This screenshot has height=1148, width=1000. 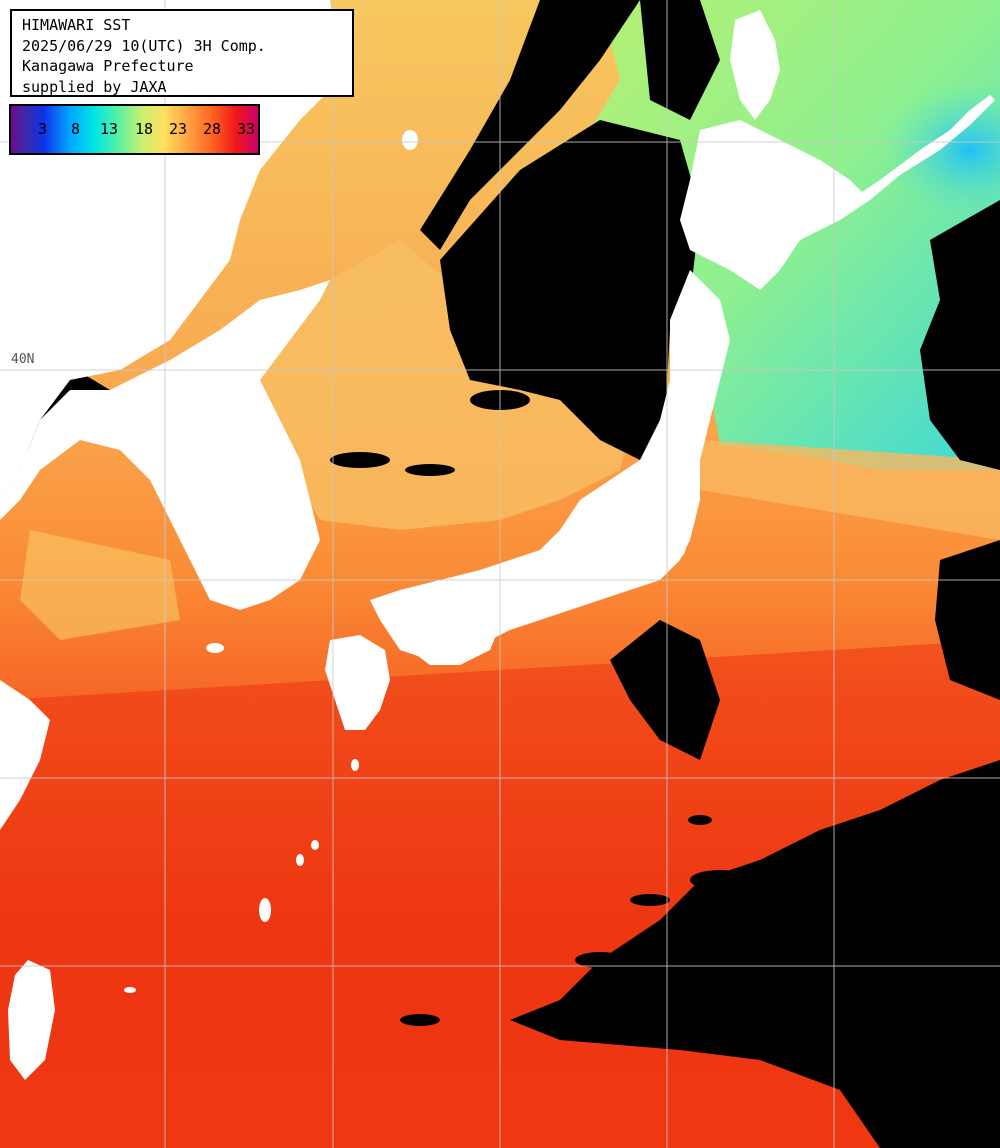 What do you see at coordinates (23, 359) in the screenshot?
I see `latitude-label-40n: 40N` at bounding box center [23, 359].